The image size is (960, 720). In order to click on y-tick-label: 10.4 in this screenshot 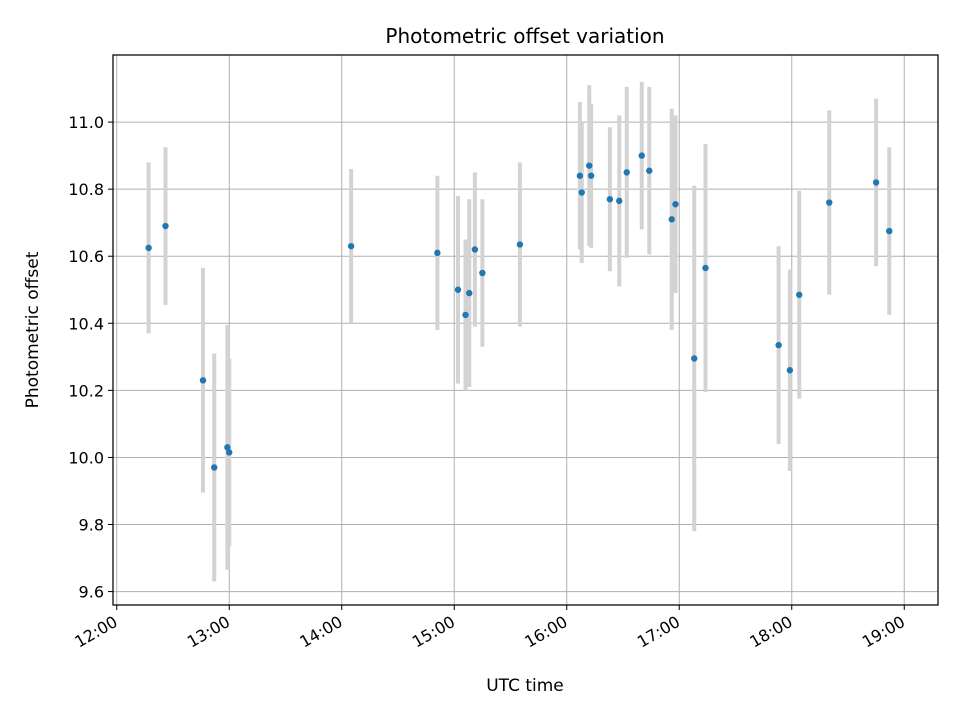, I will do `click(86, 323)`.